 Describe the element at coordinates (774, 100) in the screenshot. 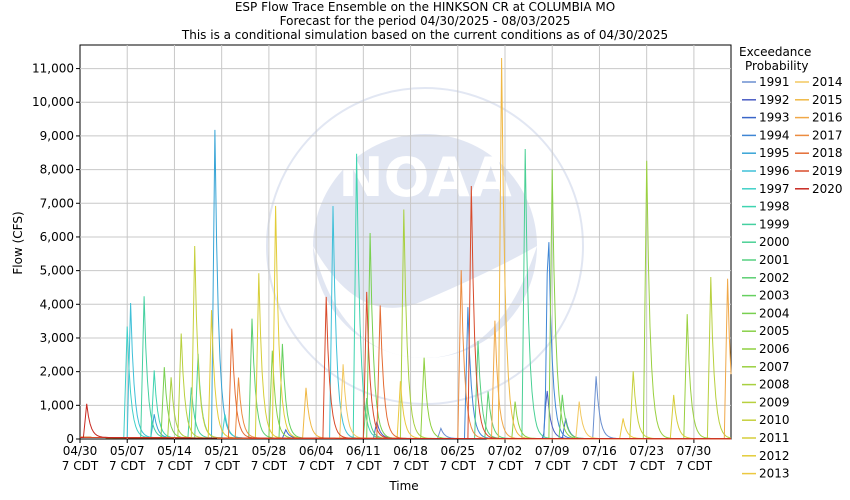

I see `legend-label-1992: 1992` at that location.